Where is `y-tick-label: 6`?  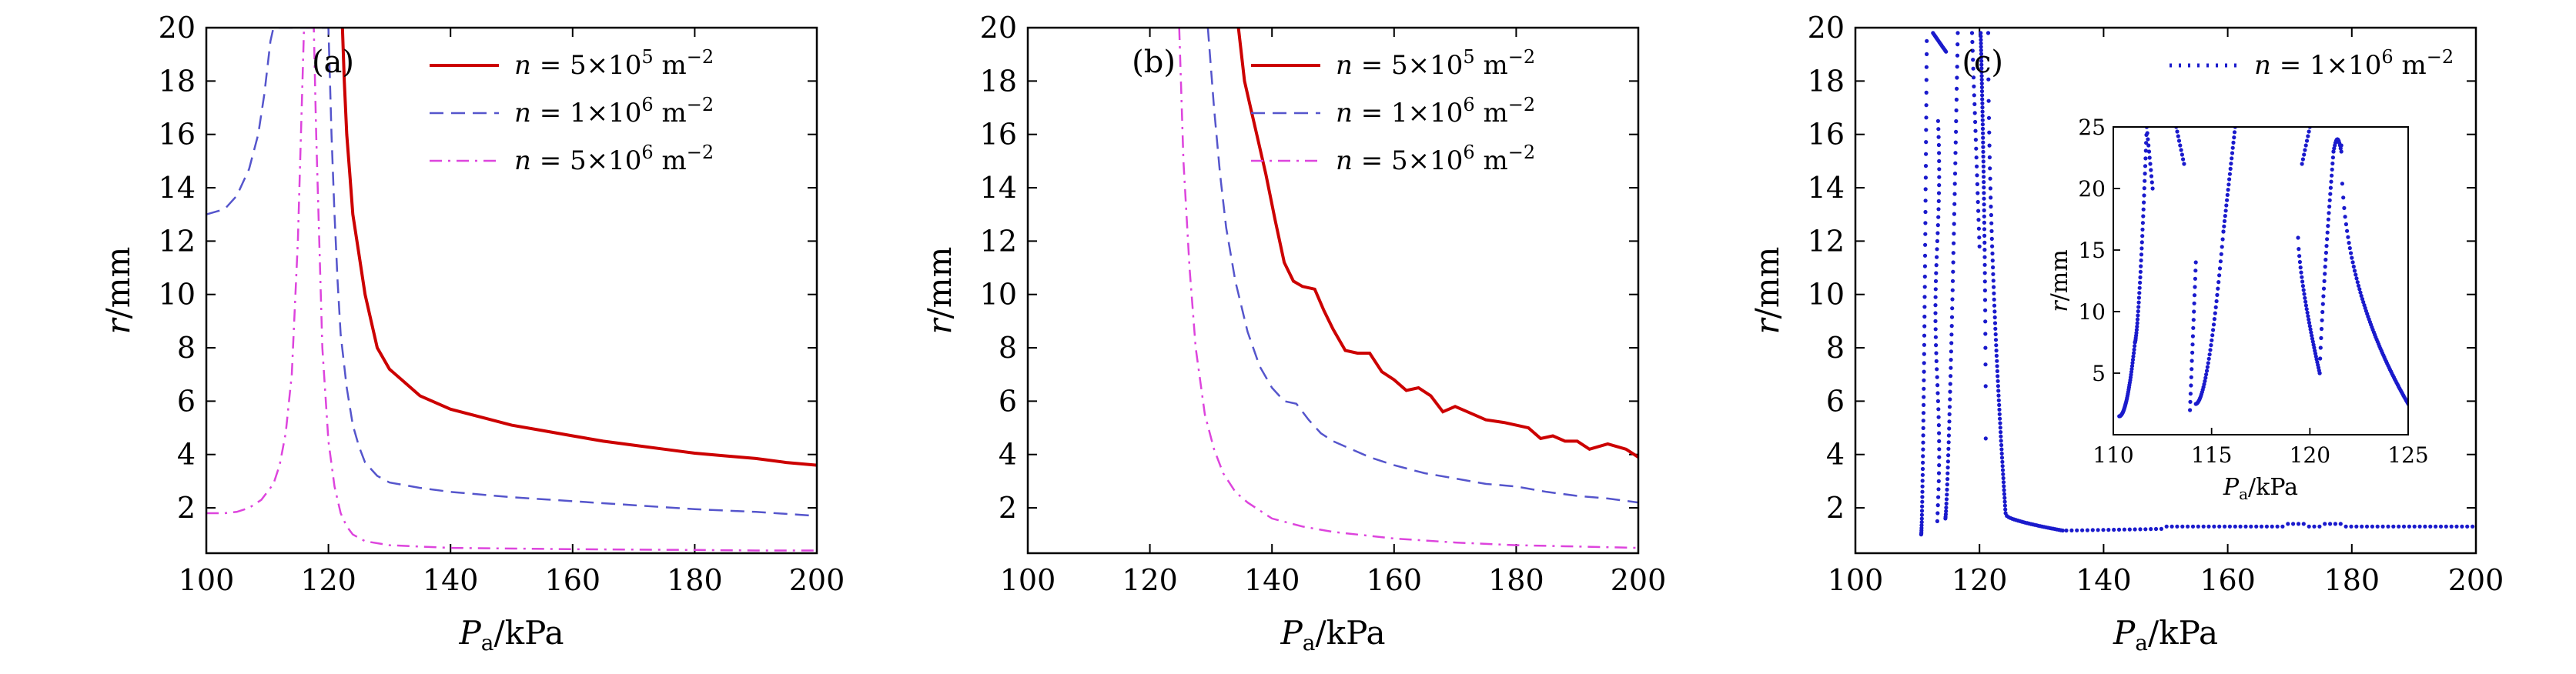 y-tick-label: 6 is located at coordinates (1008, 401).